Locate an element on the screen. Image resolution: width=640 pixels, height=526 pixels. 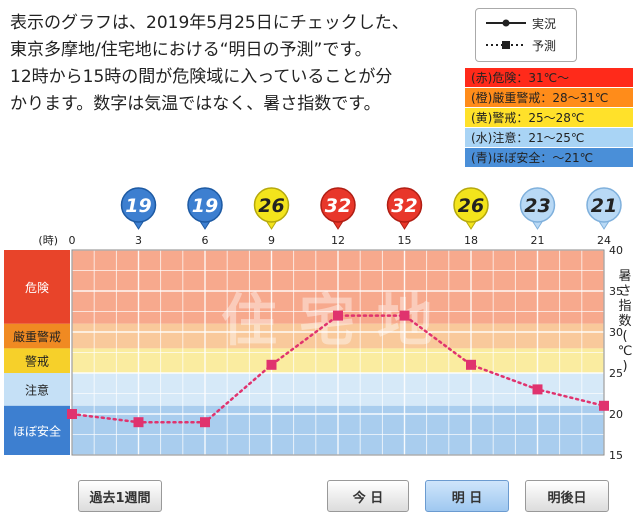
x-tick-label: 18 is located at coordinates (471, 240).